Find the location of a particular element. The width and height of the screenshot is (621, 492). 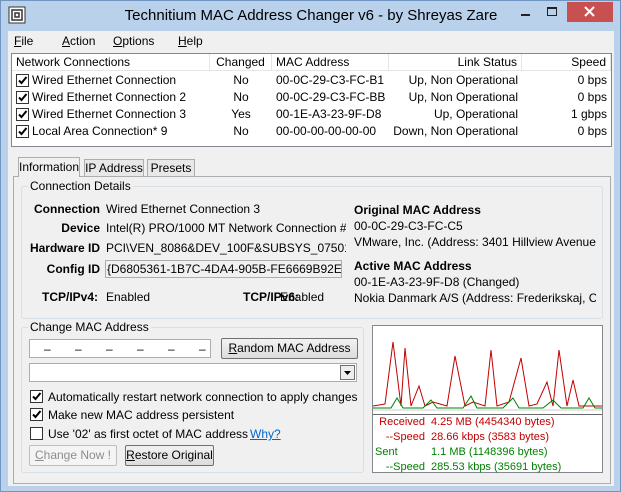

field-label: Device is located at coordinates (80, 228).